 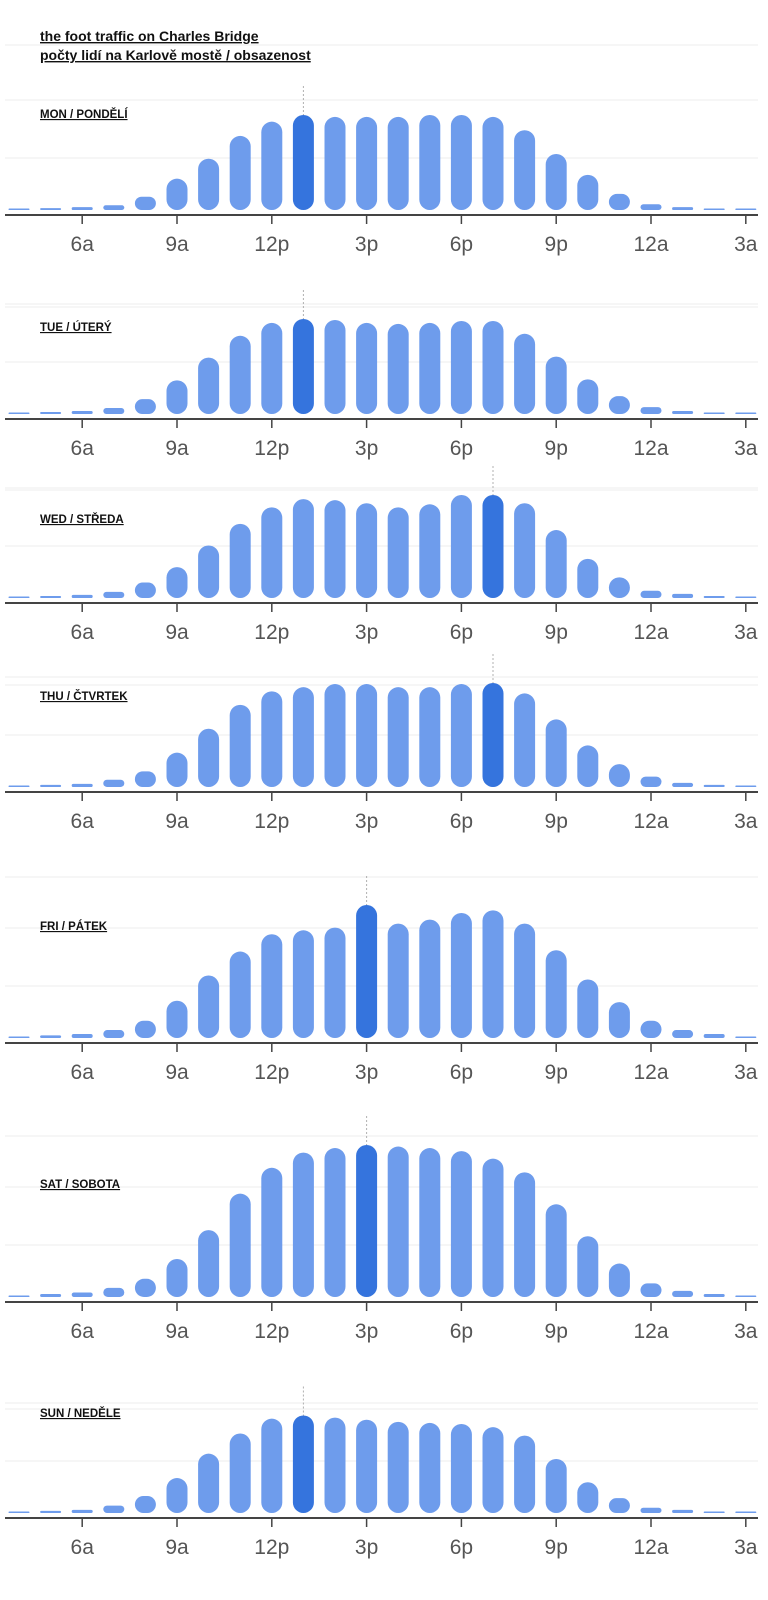 What do you see at coordinates (74, 926) in the screenshot?
I see `day-label: FRI / PÁTEK` at bounding box center [74, 926].